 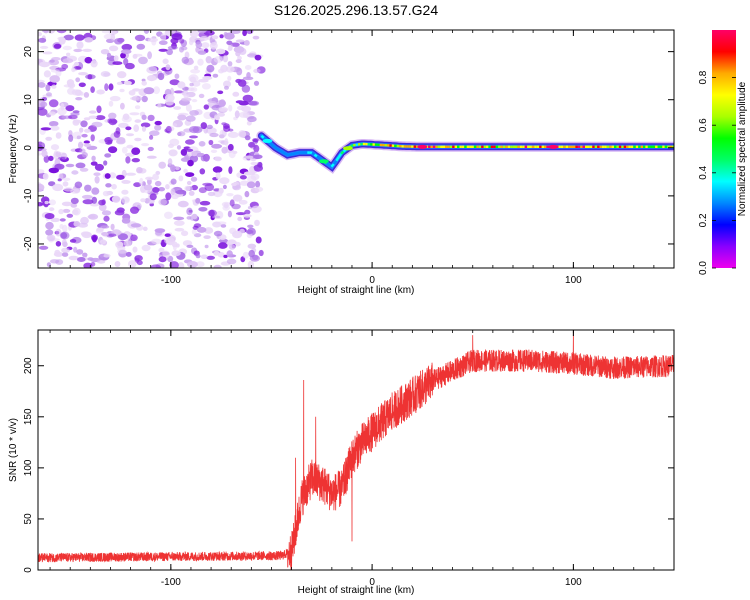 What do you see at coordinates (28, 148) in the screenshot?
I see `spectrogram-ytick-label: 0` at bounding box center [28, 148].